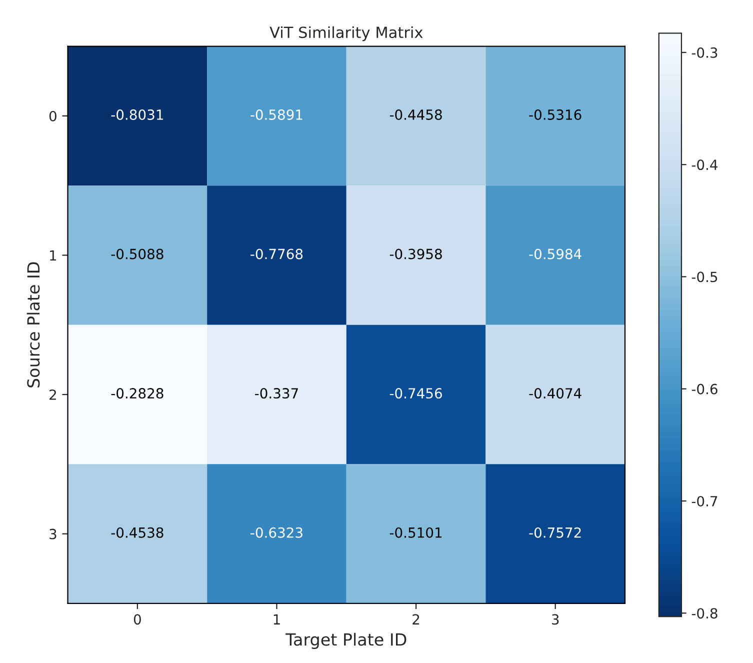 This screenshot has width=753, height=663. I want to click on data-label: -0.7768, so click(276, 254).